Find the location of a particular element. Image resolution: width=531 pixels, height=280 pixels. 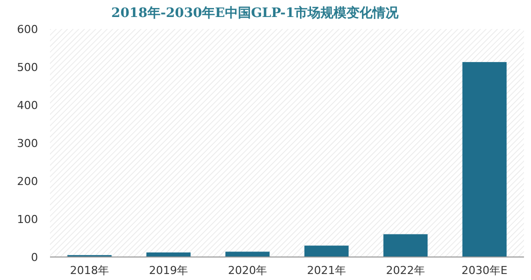

y-tick-label: 0 is located at coordinates (34, 257).